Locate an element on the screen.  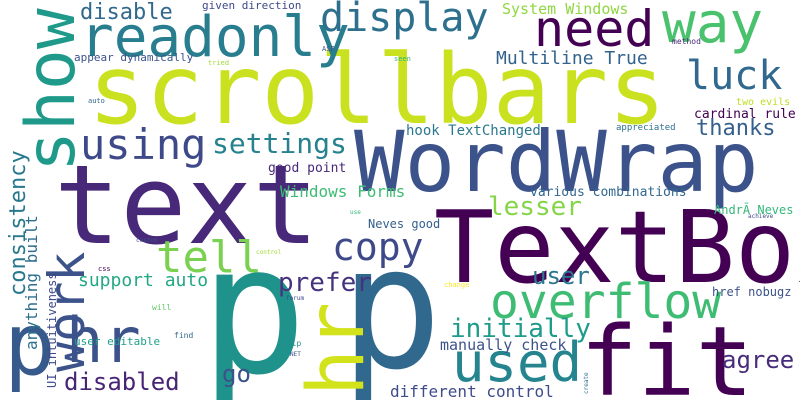
word-display: display is located at coordinates (404, 20).